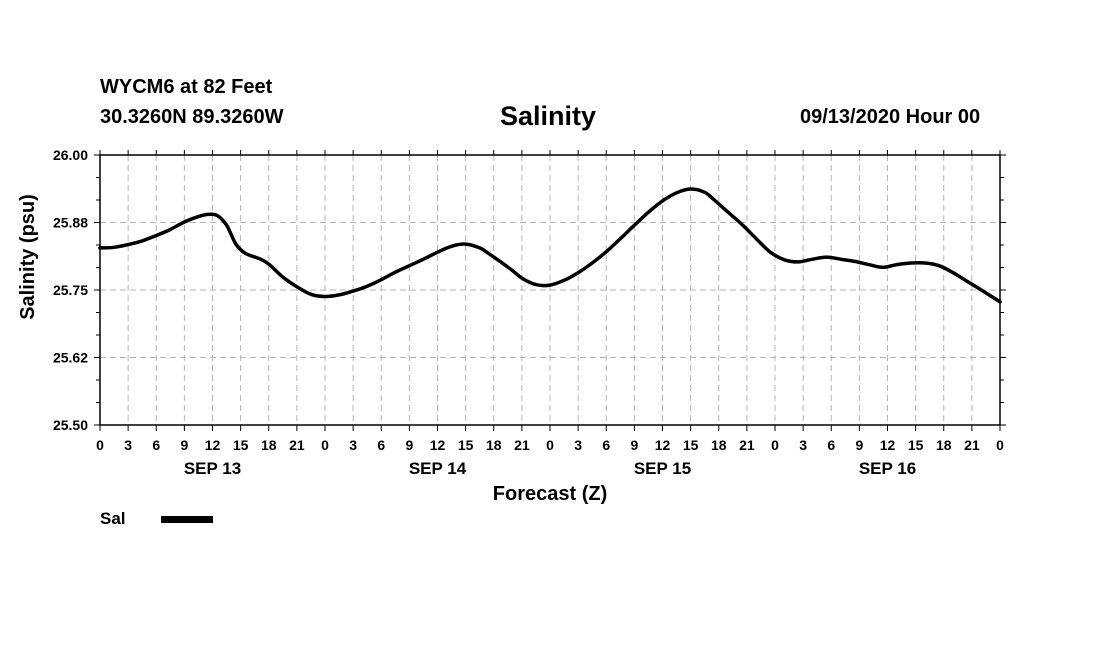 The height and width of the screenshot is (650, 1100). I want to click on series-layer, so click(550, 245).